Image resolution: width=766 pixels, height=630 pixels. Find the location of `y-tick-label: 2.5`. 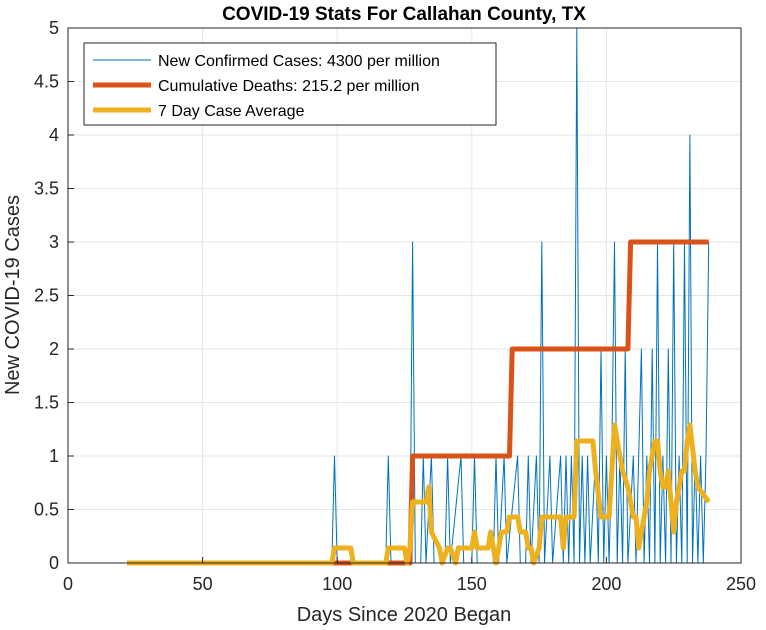

y-tick-label: 2.5 is located at coordinates (46, 296).